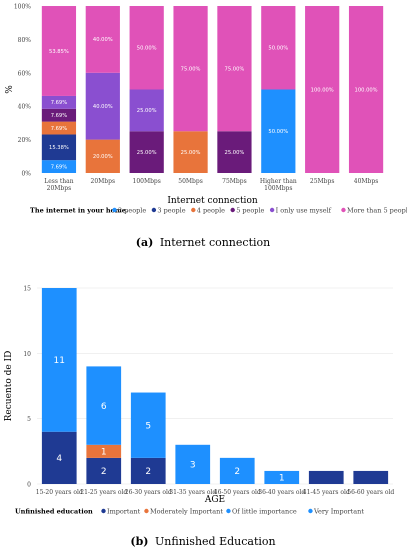 Image resolution: width=407 pixels, height=550 pixels. I want to click on data-label: 6, so click(104, 407).